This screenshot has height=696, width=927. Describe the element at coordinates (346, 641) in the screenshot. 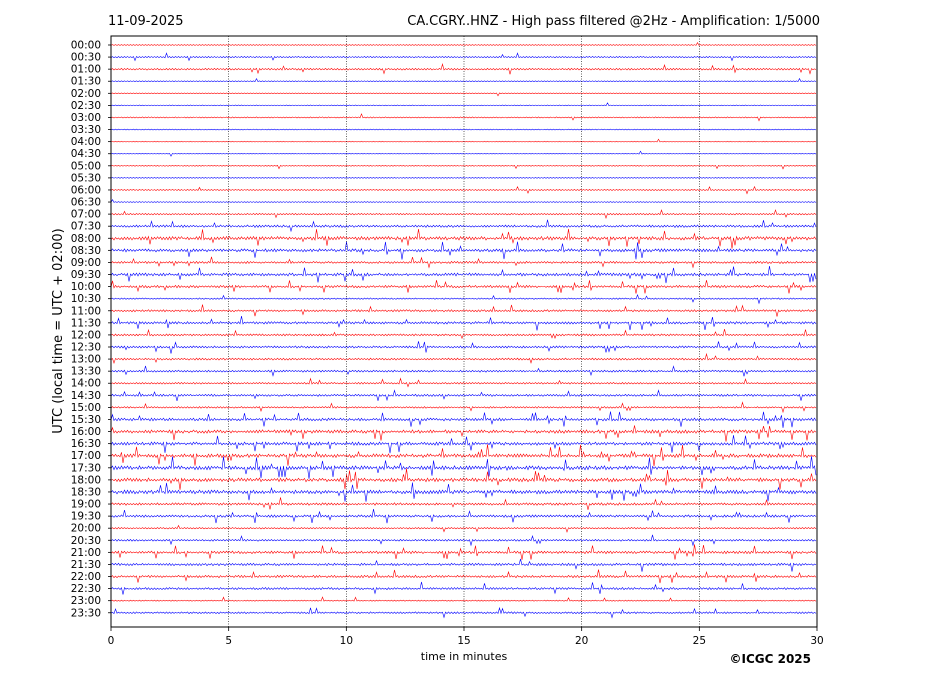

I see `x-tick-label: 10` at that location.